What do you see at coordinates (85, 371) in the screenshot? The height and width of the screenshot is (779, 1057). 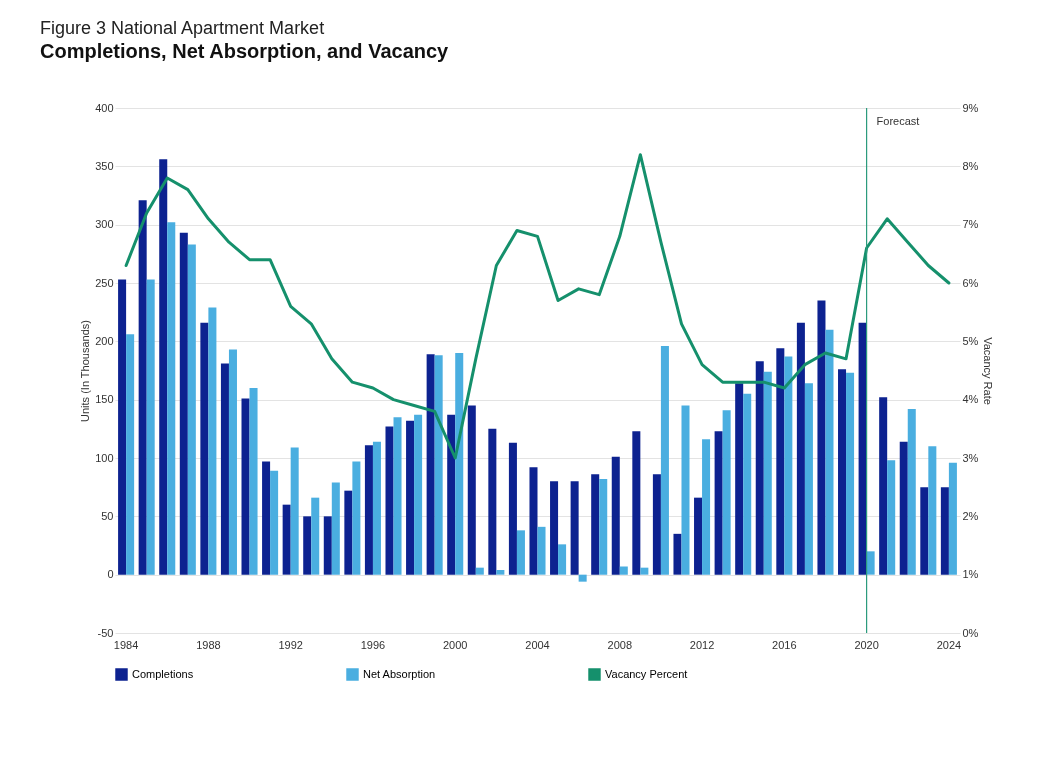 I see `y-axis-title: Units (In Thousands)` at bounding box center [85, 371].